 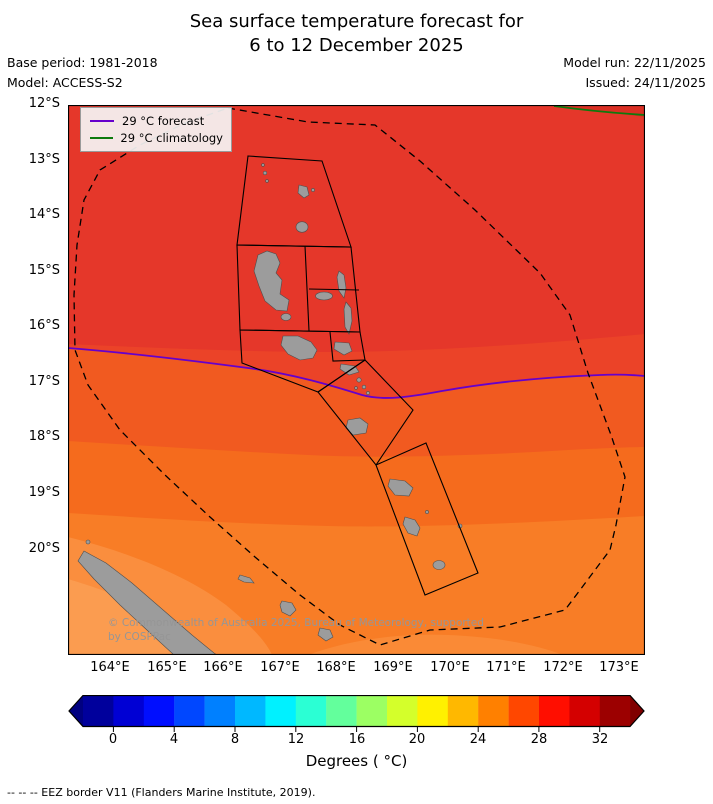 I want to click on lon-tick-166e: 166°E, so click(x=223, y=667).